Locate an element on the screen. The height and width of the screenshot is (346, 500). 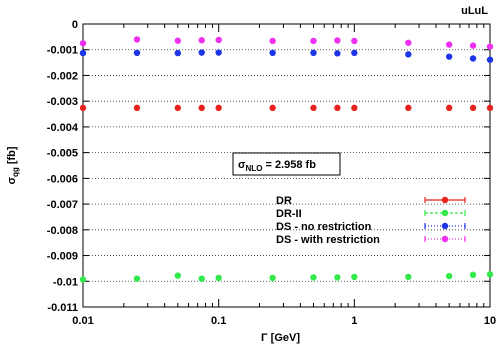
annotation-value: = 2.958 fb is located at coordinates (289, 165).